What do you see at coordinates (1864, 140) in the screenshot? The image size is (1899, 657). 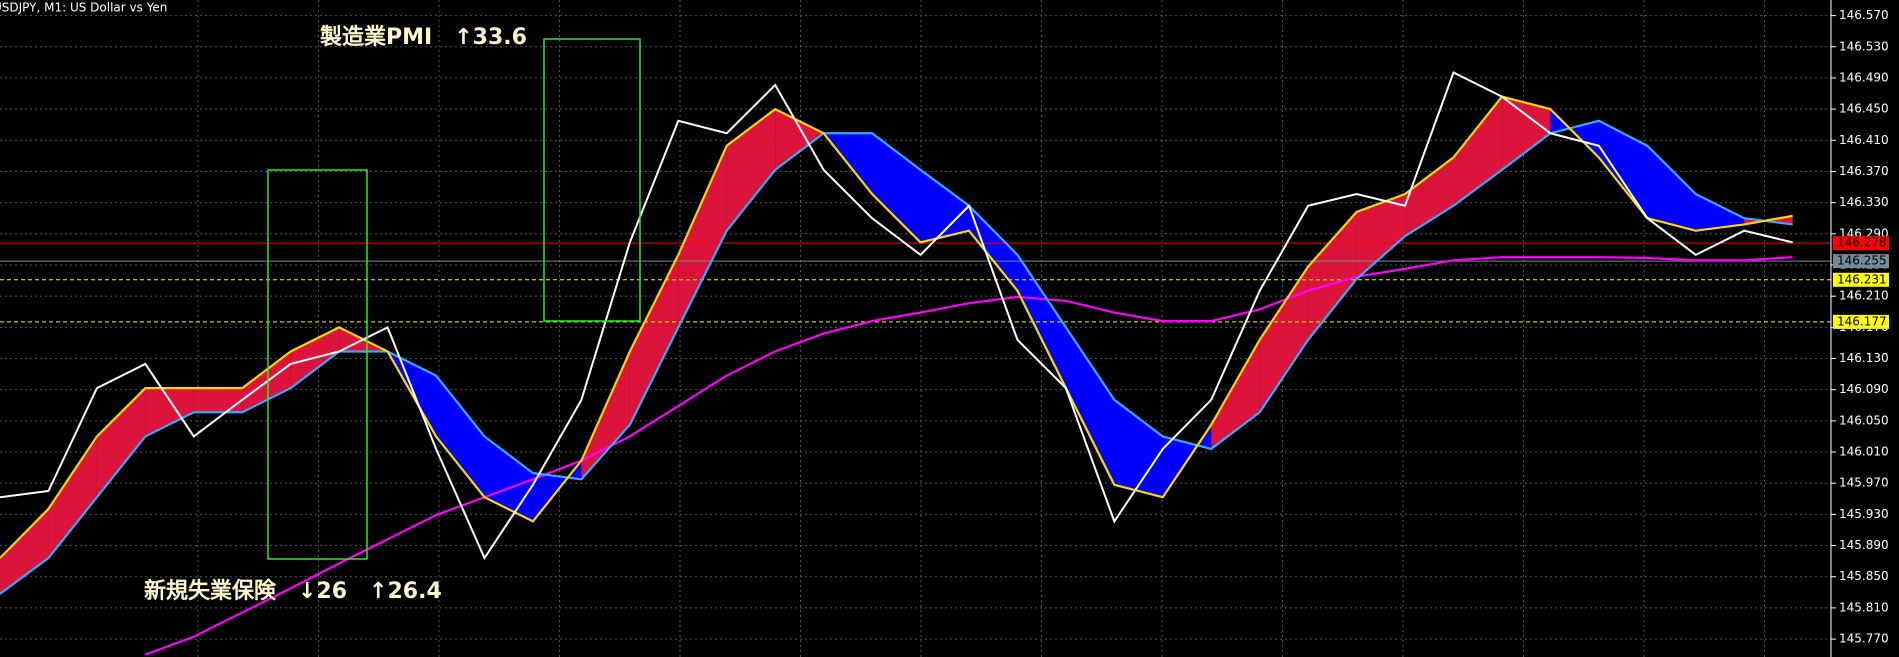 I see `y-tick-label: 146.410` at bounding box center [1864, 140].